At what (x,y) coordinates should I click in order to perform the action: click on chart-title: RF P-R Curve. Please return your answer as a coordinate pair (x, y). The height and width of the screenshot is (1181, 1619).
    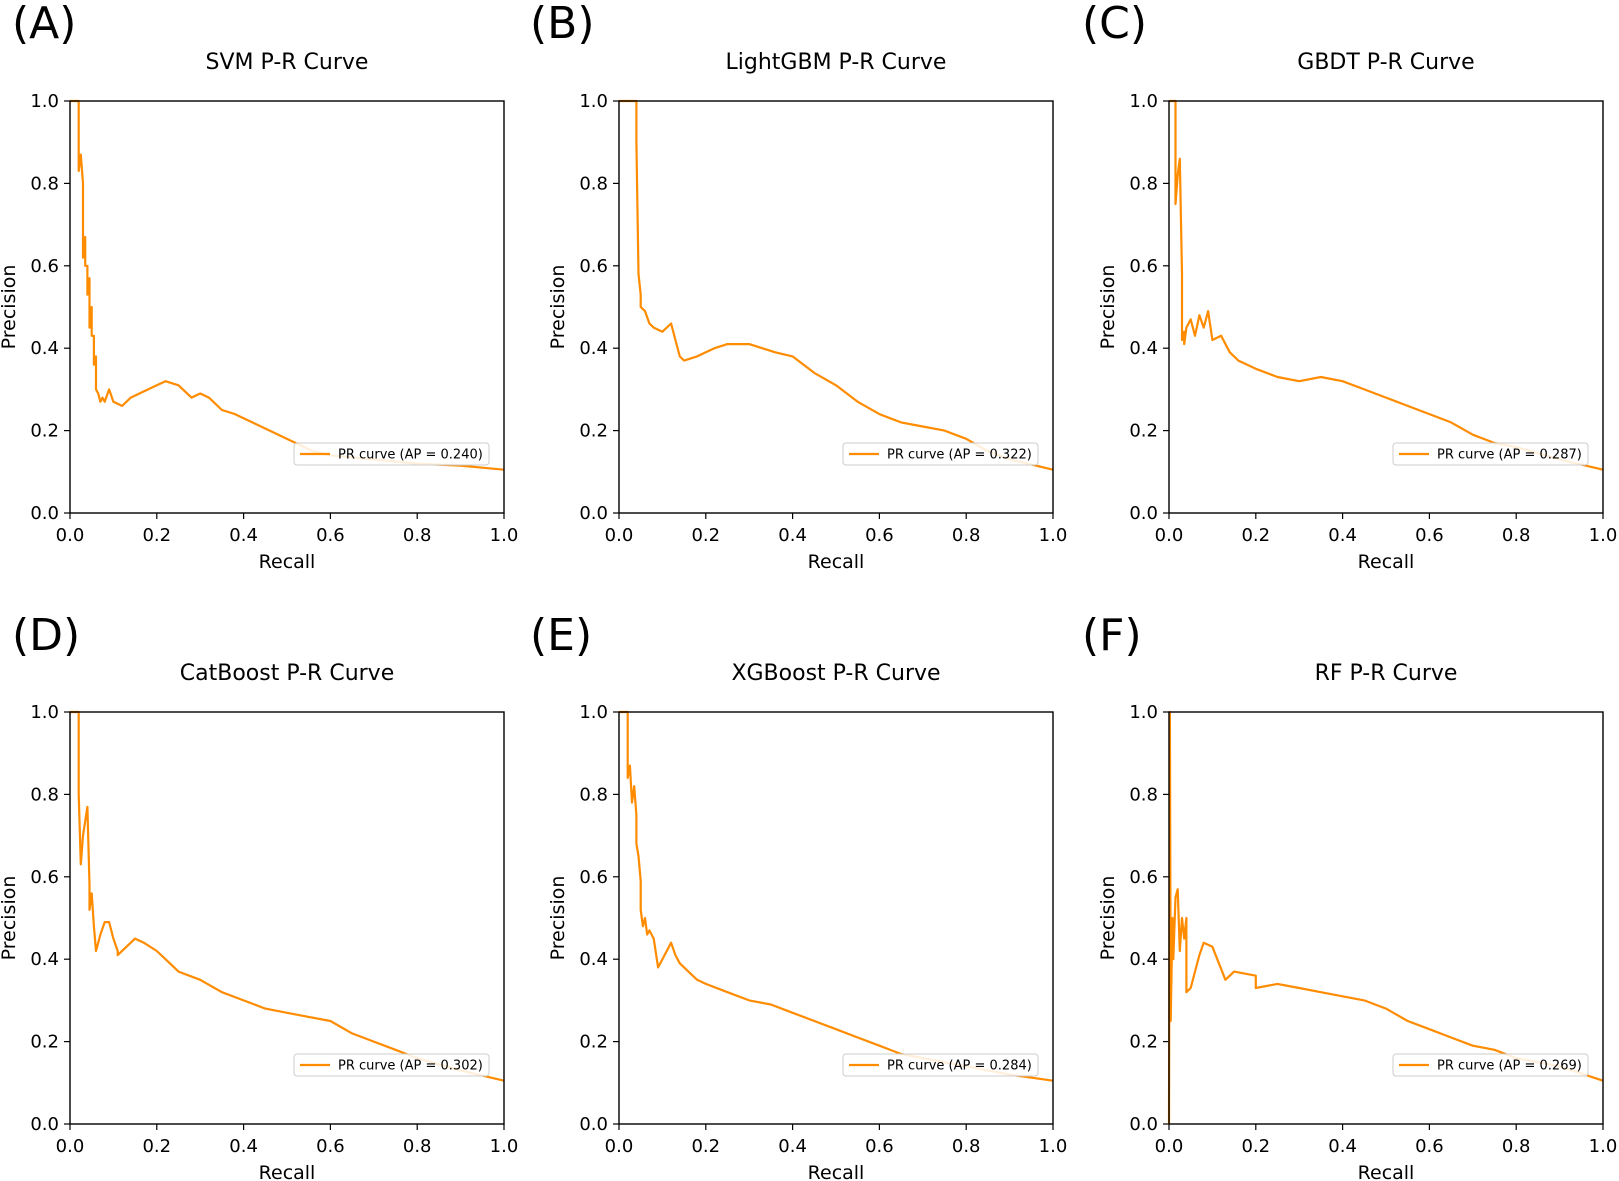
    Looking at the image, I should click on (1386, 673).